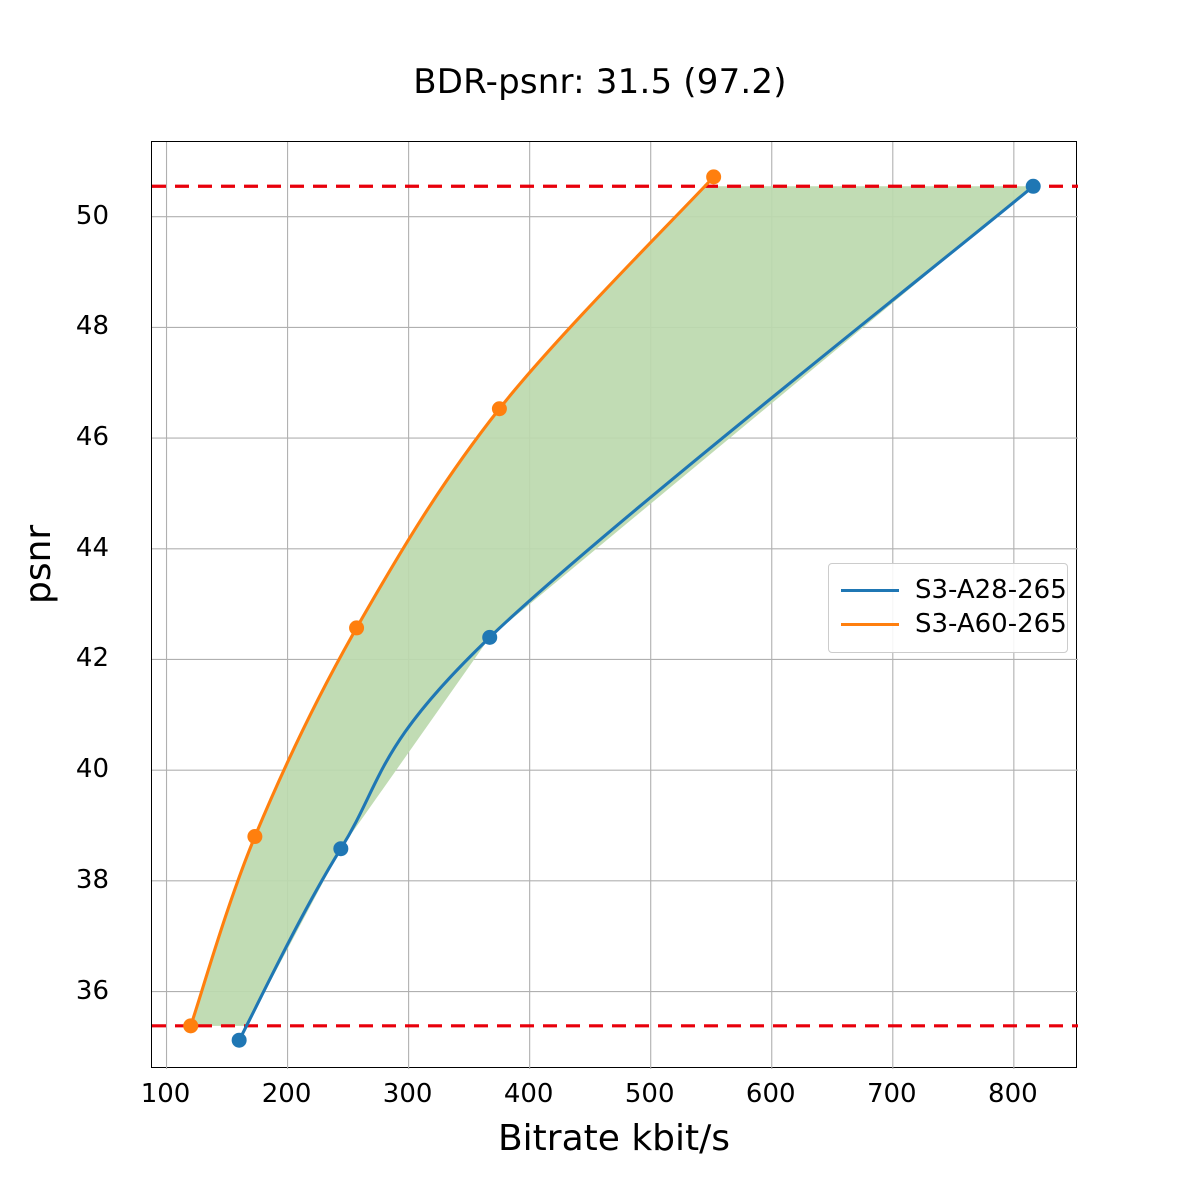  What do you see at coordinates (92, 658) in the screenshot?
I see `y-axis-tick-label: 42` at bounding box center [92, 658].